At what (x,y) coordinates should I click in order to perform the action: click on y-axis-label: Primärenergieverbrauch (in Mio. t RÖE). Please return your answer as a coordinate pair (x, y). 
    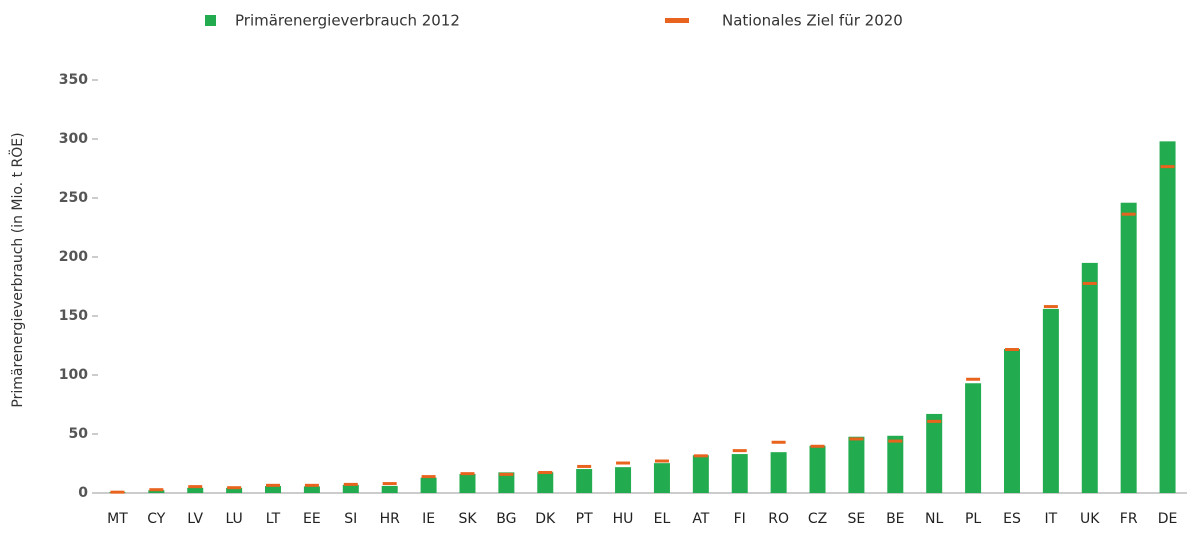
    Looking at the image, I should click on (17, 269).